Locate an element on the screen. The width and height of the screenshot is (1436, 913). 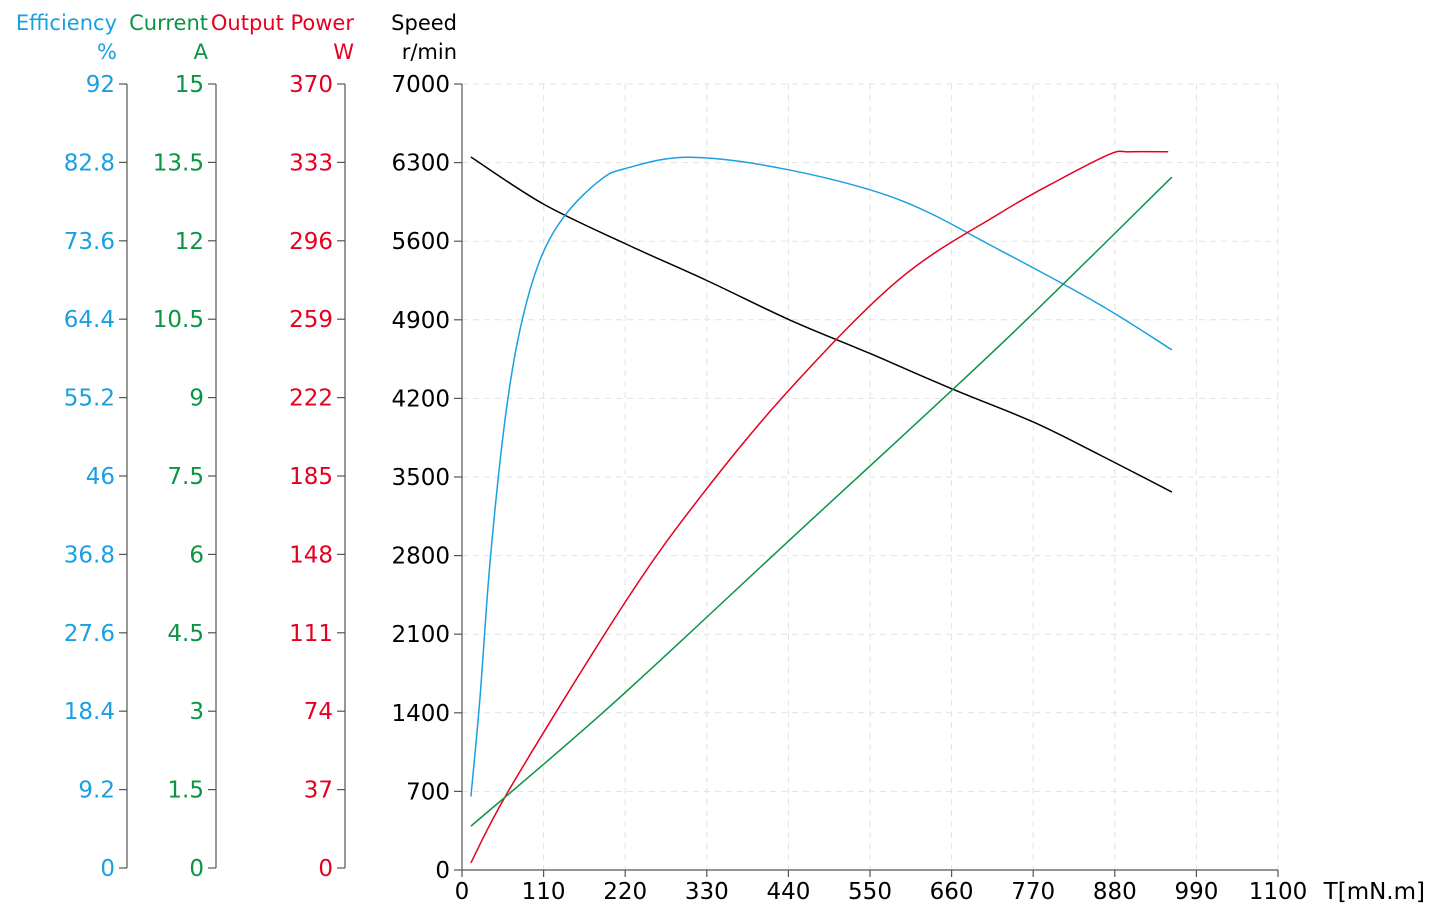
x-tick-label: 1100 is located at coordinates (1278, 892).